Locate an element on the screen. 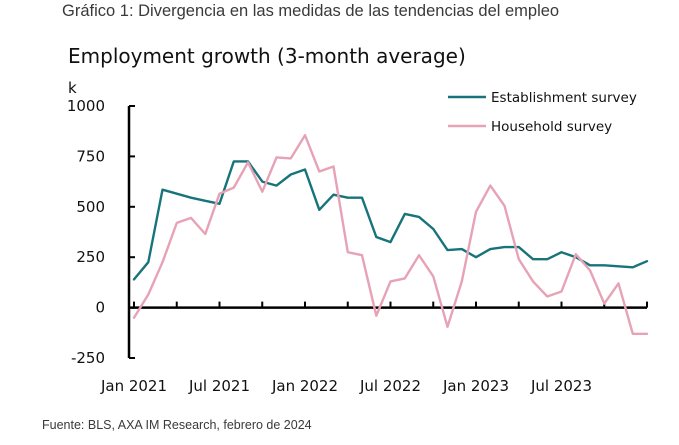 Image resolution: width=679 pixels, height=445 pixels. y-tick-label: 750 is located at coordinates (90, 156).